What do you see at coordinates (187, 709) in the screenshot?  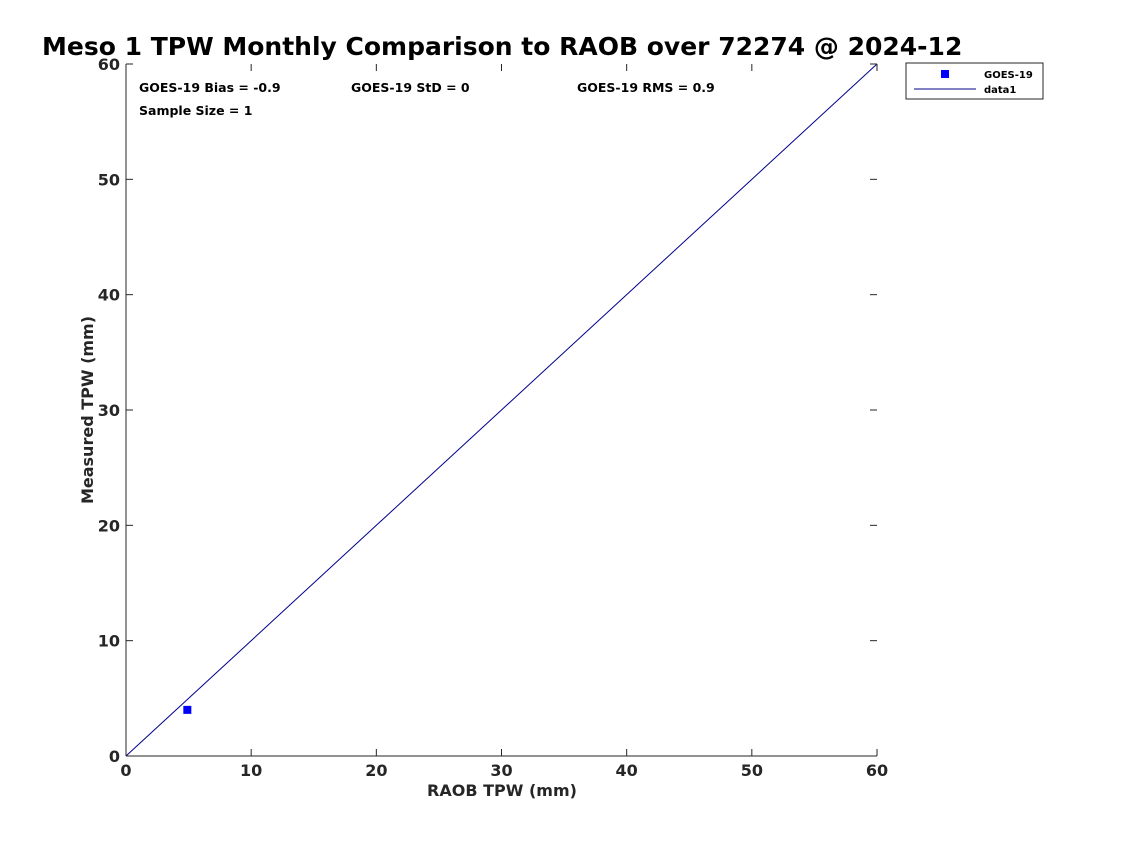 I see `data-point` at bounding box center [187, 709].